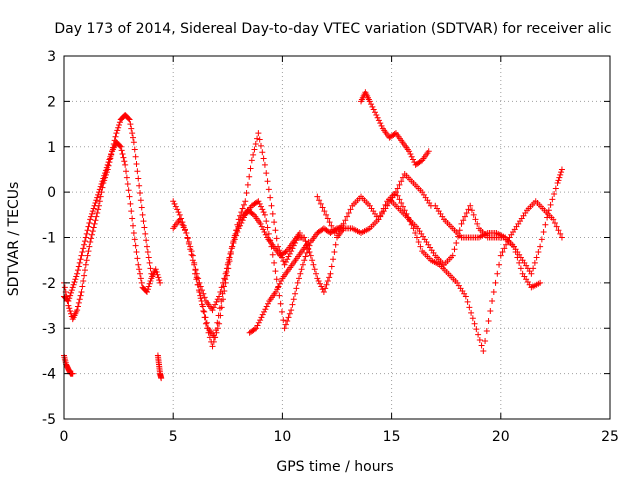 The height and width of the screenshot is (480, 640). Describe the element at coordinates (247, 274) in the screenshot. I see `series-segment-g` at that location.